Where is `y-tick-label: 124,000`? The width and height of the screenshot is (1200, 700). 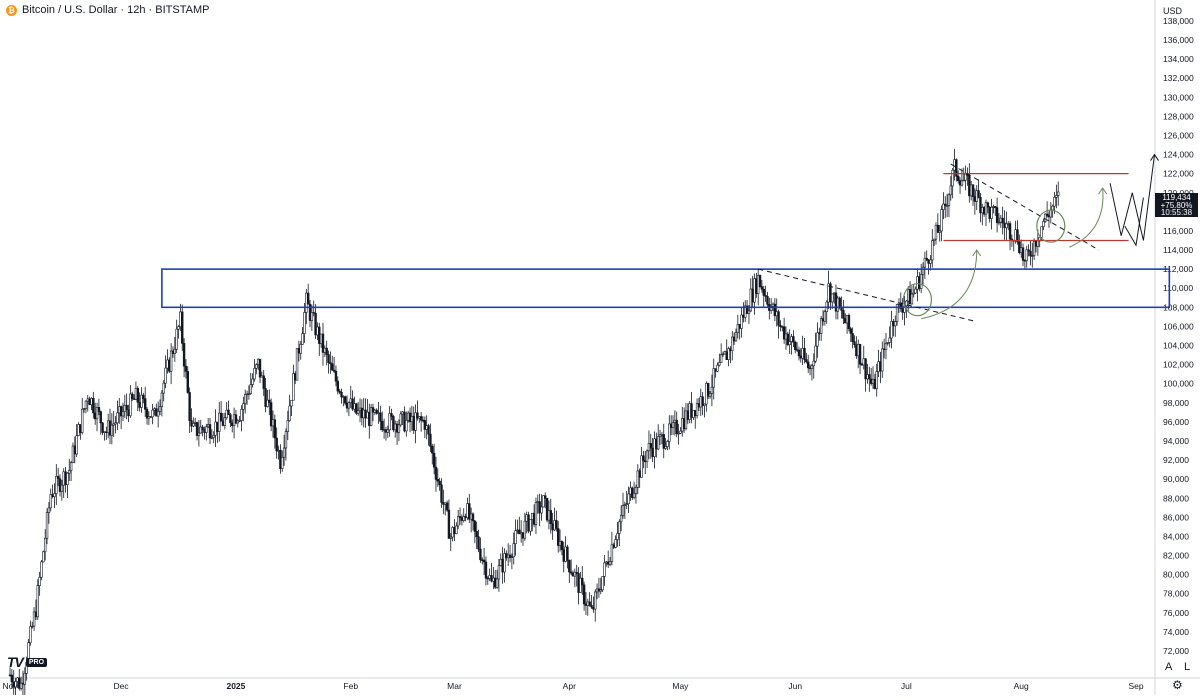
y-tick-label: 124,000 is located at coordinates (1178, 155).